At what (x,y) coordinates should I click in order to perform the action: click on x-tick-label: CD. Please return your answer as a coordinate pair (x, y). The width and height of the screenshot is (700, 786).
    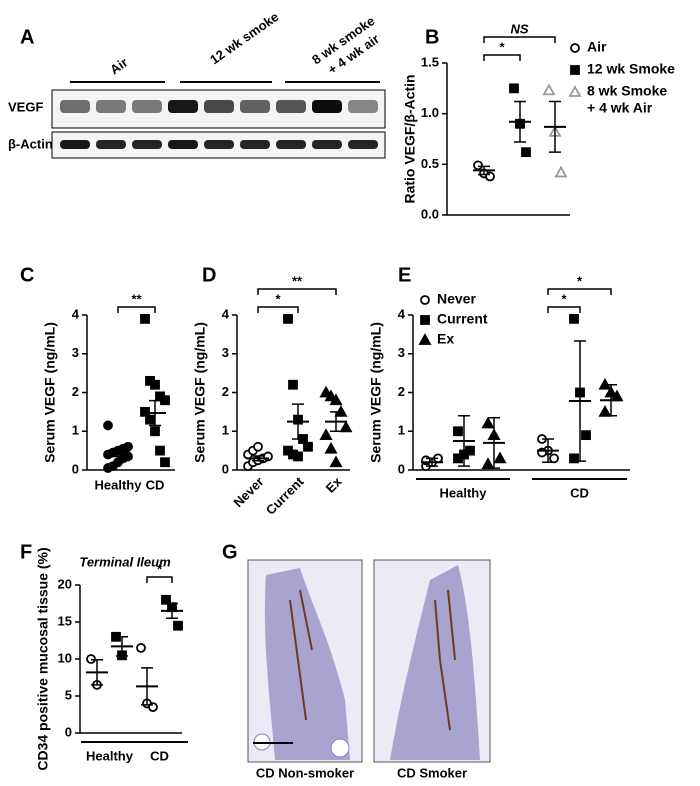
    Looking at the image, I should click on (155, 484).